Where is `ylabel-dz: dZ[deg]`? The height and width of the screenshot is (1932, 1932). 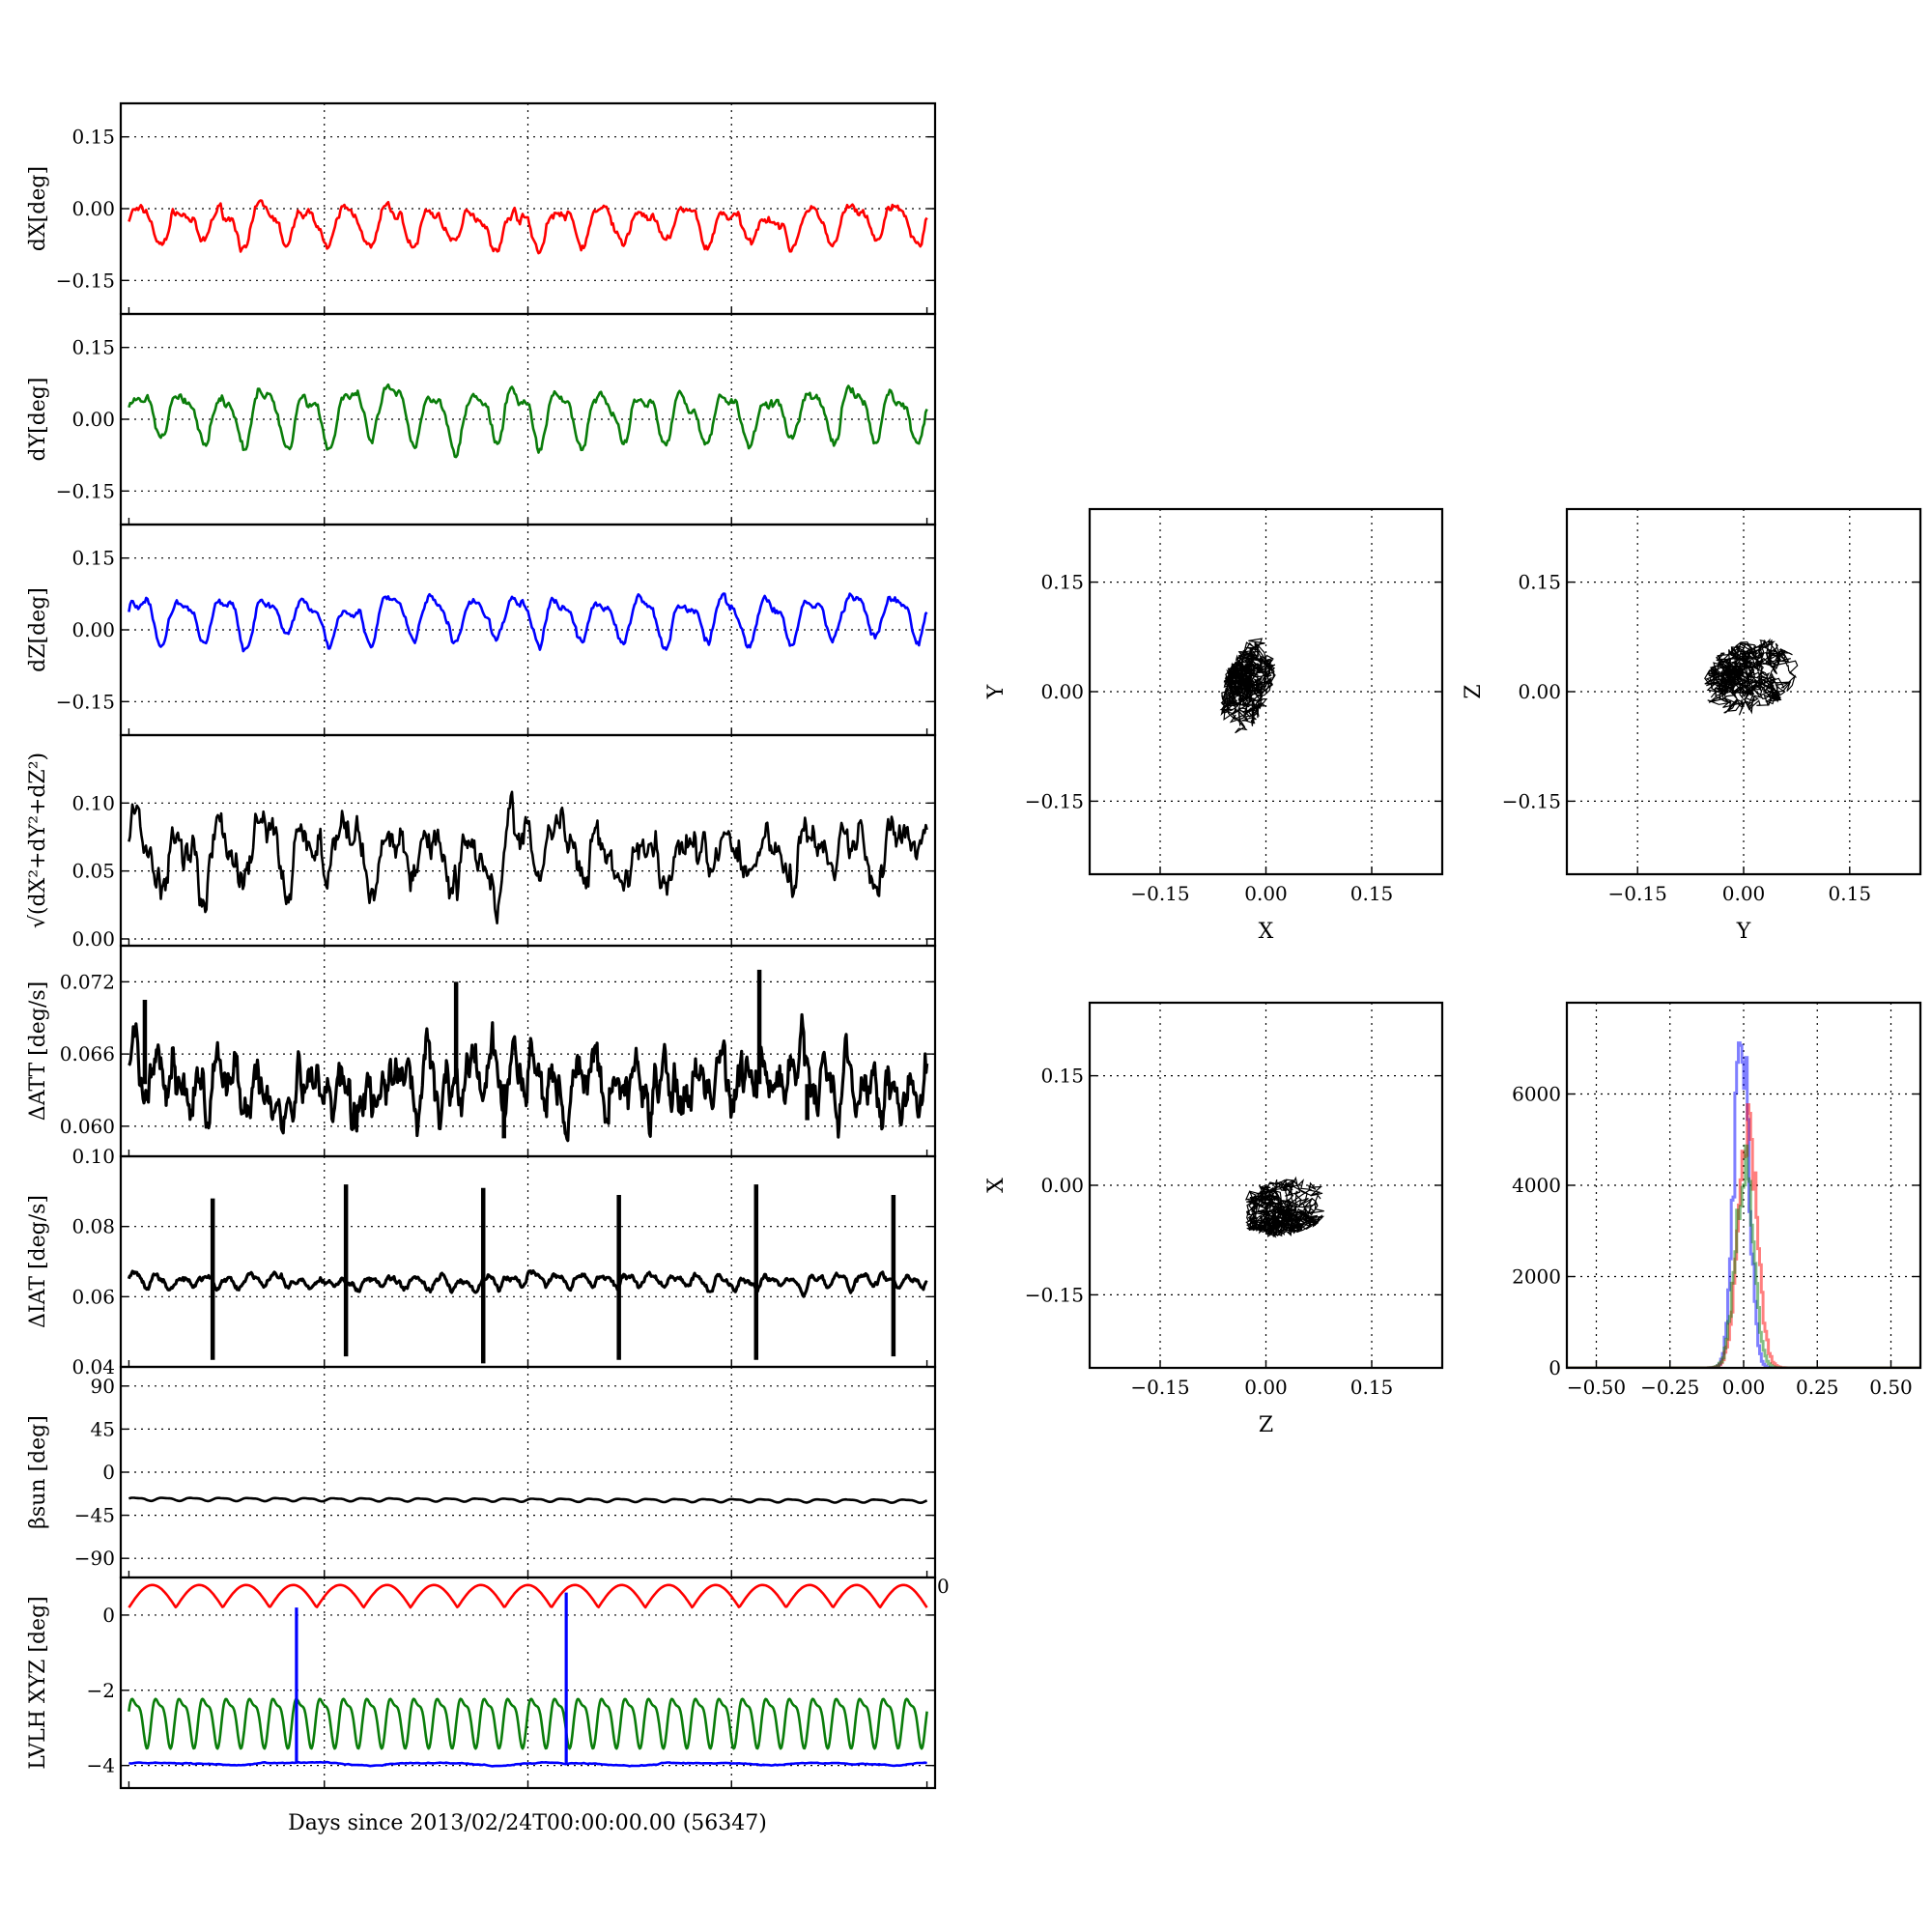 ylabel-dz: dZ[deg] is located at coordinates (38, 629).